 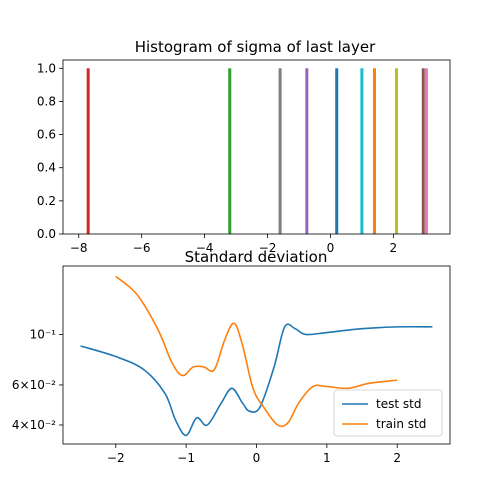 What do you see at coordinates (46, 135) in the screenshot?
I see `histogram-y-tick-label-3: 0.6` at bounding box center [46, 135].